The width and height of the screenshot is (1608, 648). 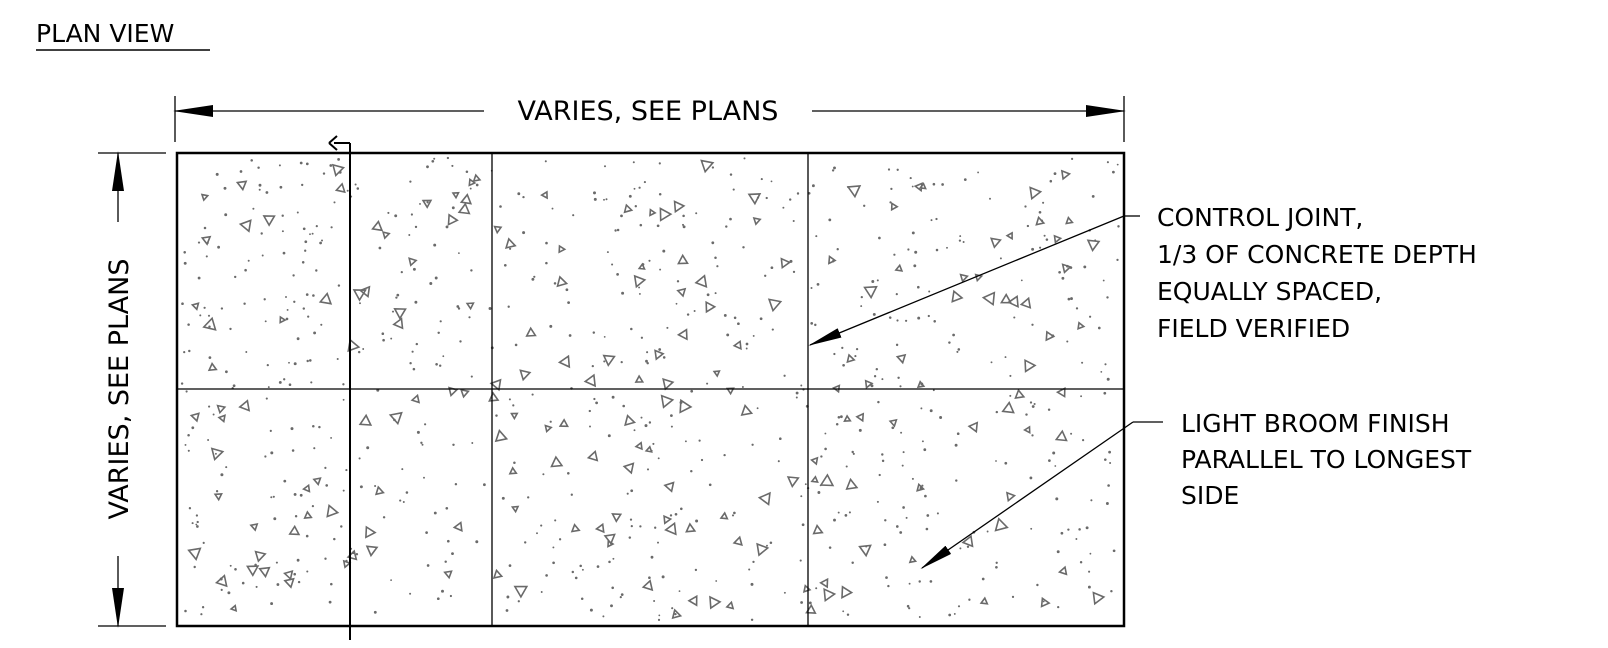 I want to click on horizontal-dimension: VARIES, SEE PLANS, so click(x=649, y=119).